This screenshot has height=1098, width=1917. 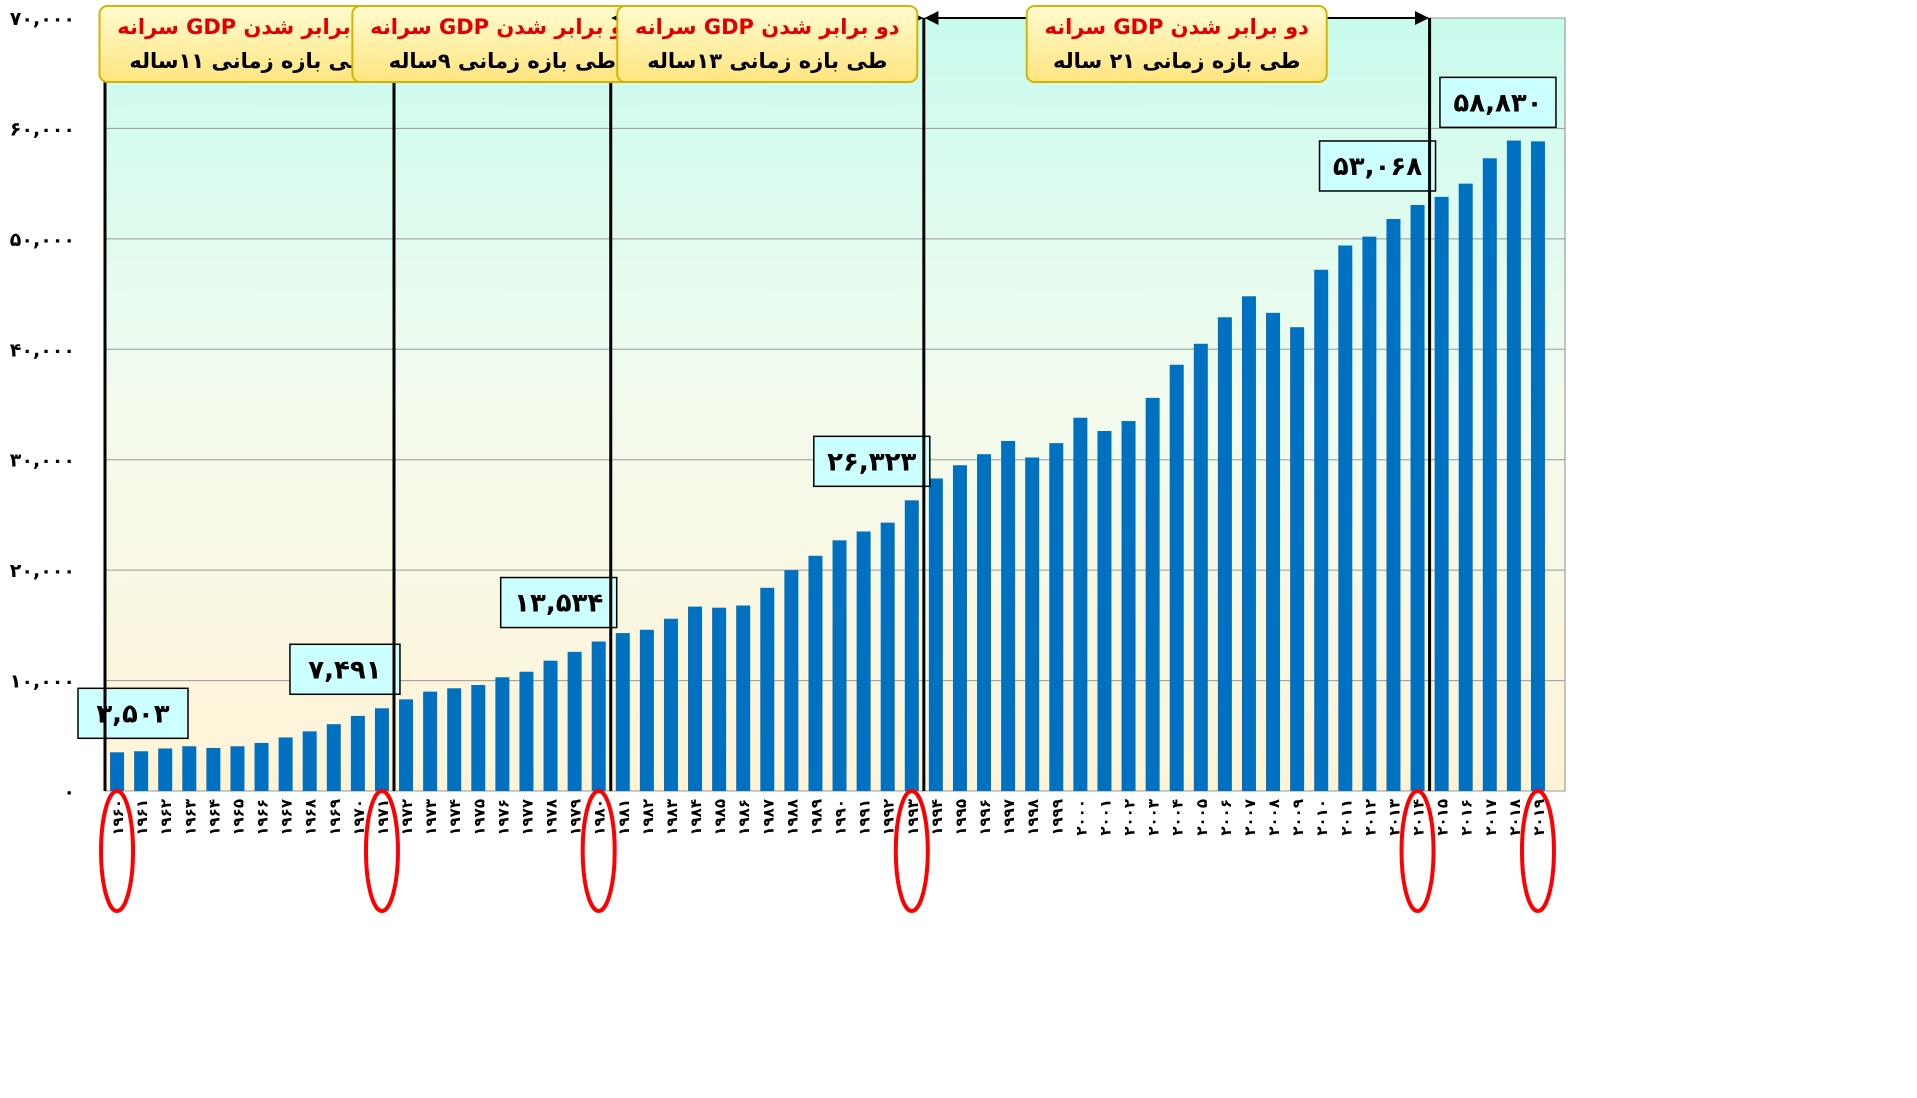 I want to click on period-note-text: طی بازه زمانی ۲۱ ساله, so click(x=1176, y=61).